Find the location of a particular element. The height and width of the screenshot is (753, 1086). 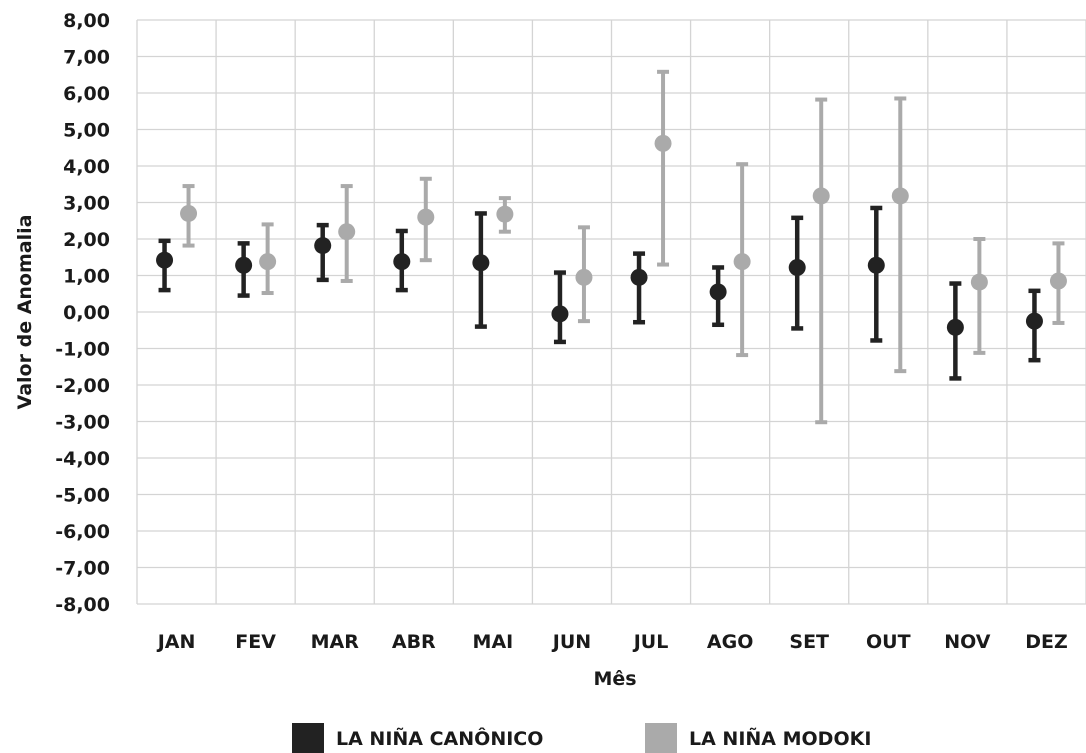

legend-swatch-la-nina-modoki is located at coordinates (661, 738).